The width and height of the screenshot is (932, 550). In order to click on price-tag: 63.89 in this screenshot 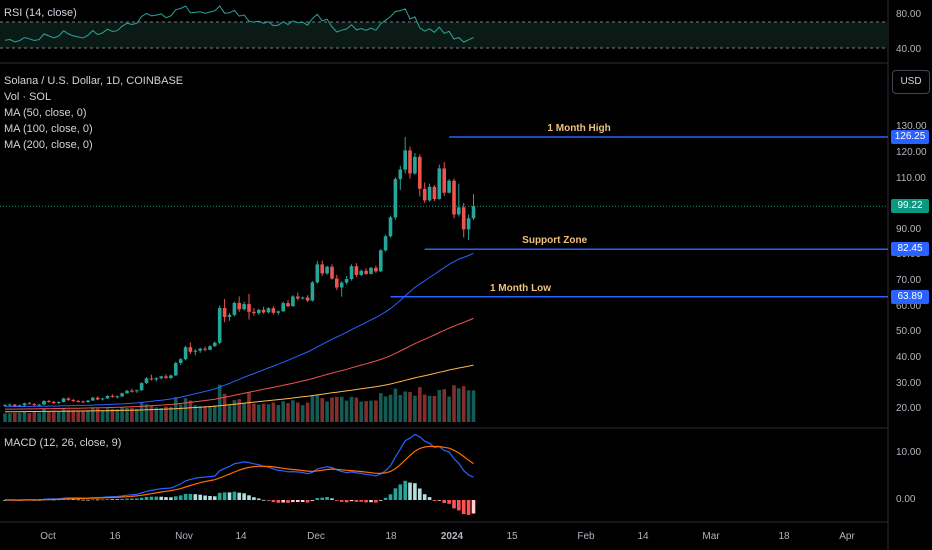, I will do `click(910, 296)`.